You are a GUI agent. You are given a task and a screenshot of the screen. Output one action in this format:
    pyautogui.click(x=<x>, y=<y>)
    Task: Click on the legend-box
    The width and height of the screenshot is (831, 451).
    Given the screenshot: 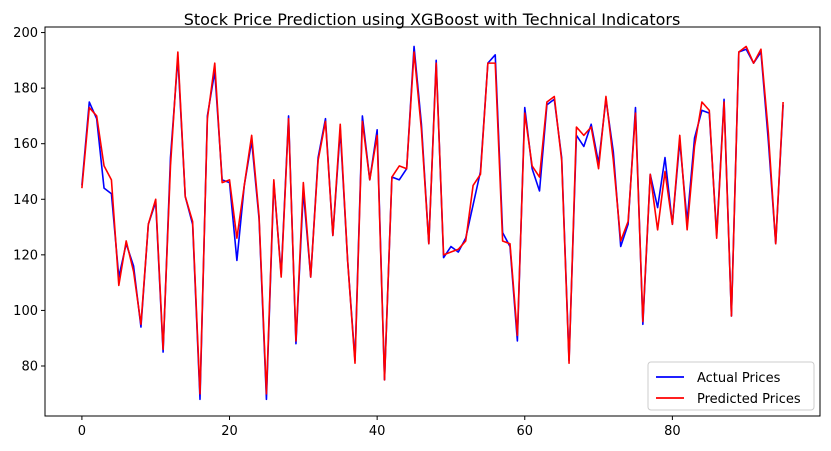 What is the action you would take?
    pyautogui.click(x=731, y=386)
    